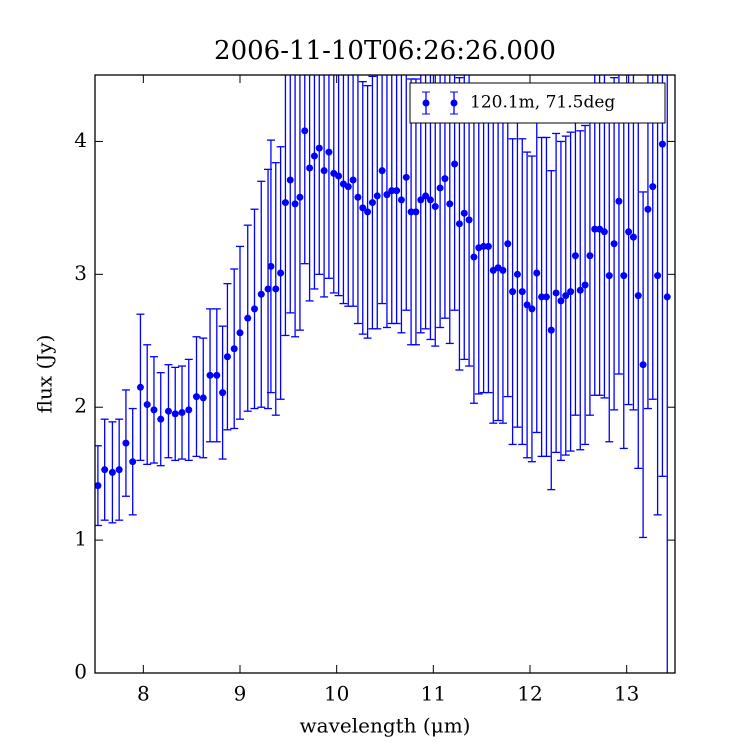  I want to click on x-tick-label: 9, so click(240, 694).